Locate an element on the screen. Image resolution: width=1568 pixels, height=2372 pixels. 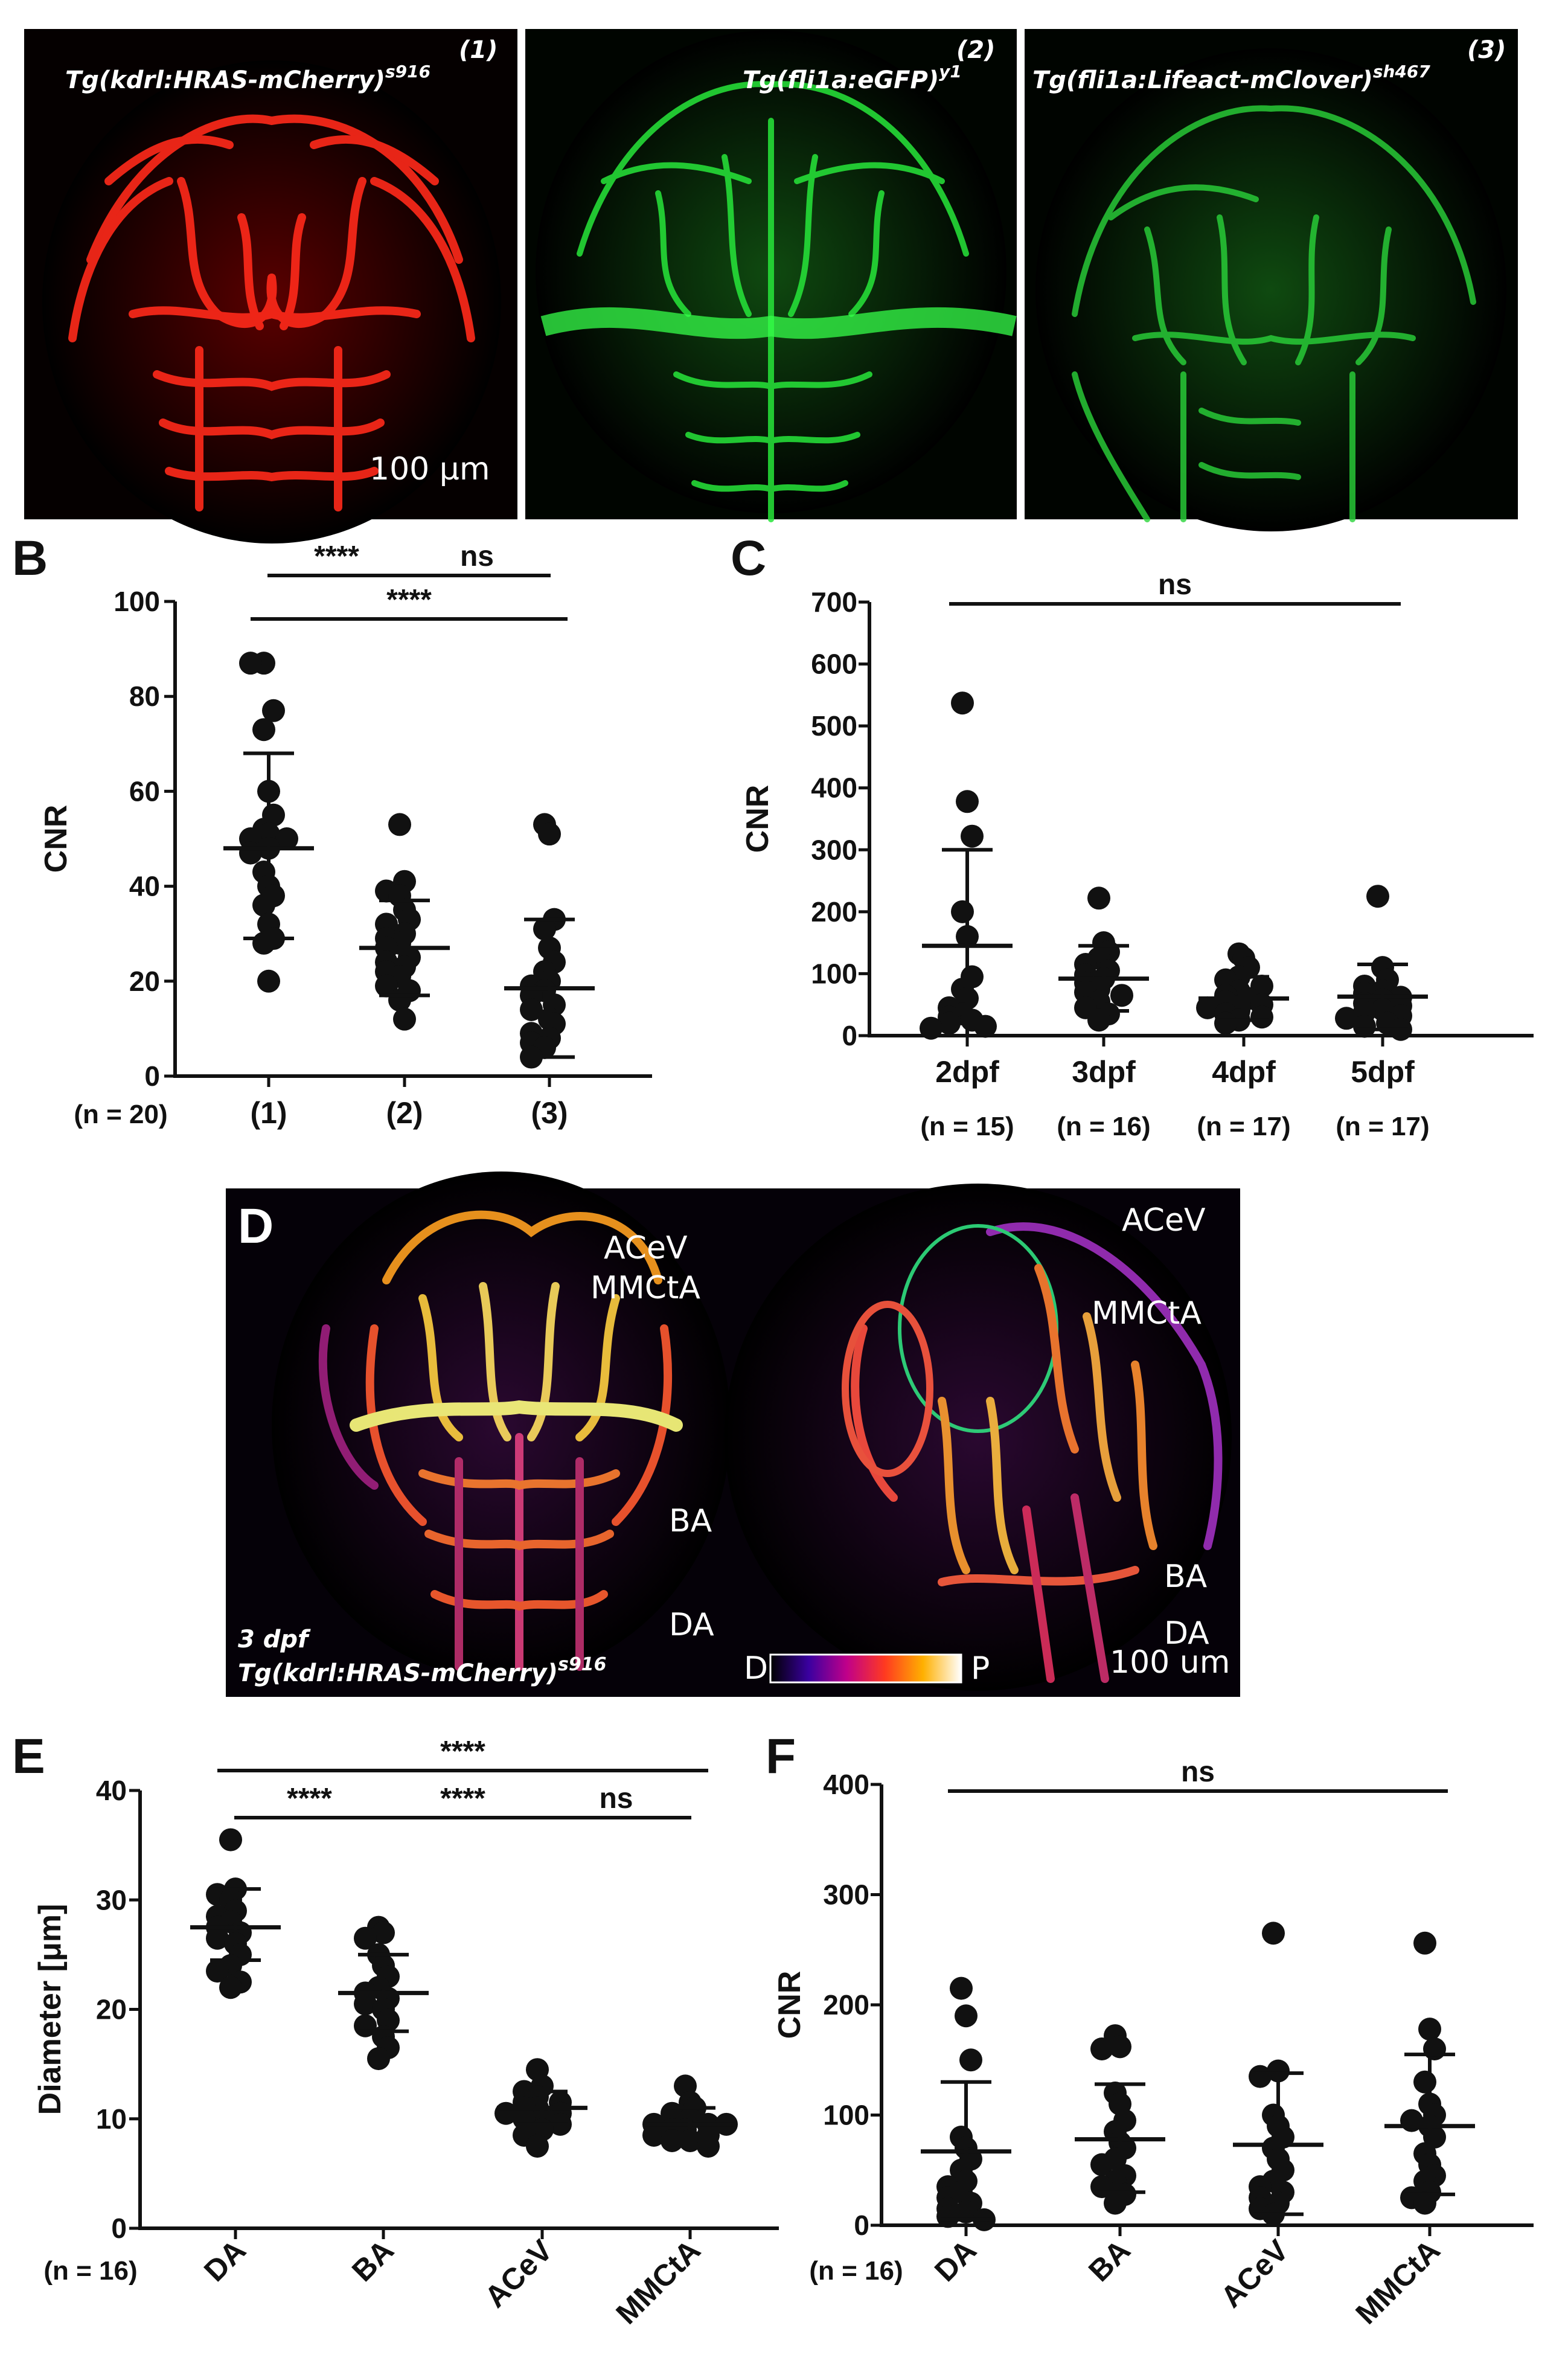
chart-b-significance-label: **** is located at coordinates (409, 600).